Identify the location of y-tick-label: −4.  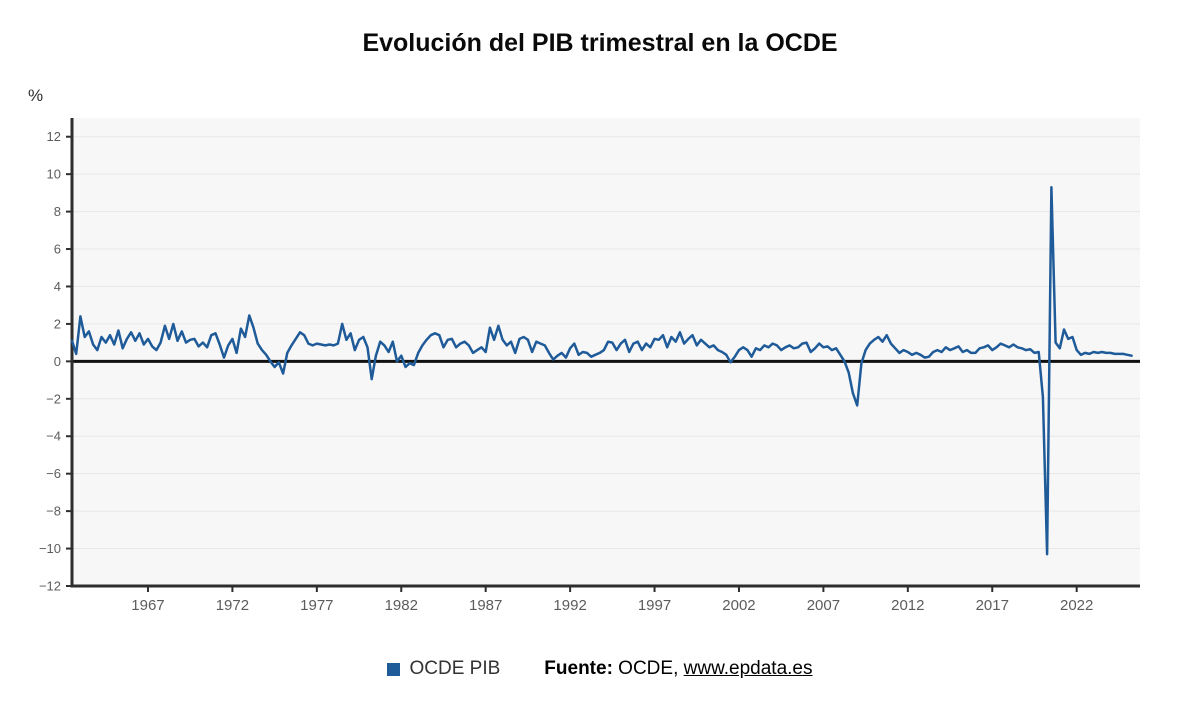
(53, 436).